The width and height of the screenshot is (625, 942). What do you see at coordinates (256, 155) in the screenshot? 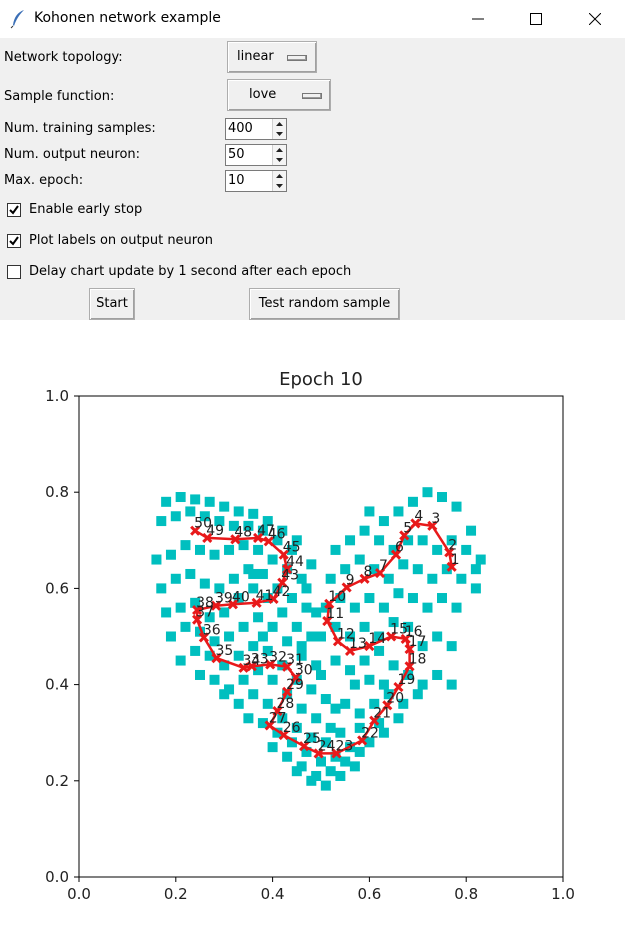
I see `output-neuron-spinbox: 50` at bounding box center [256, 155].